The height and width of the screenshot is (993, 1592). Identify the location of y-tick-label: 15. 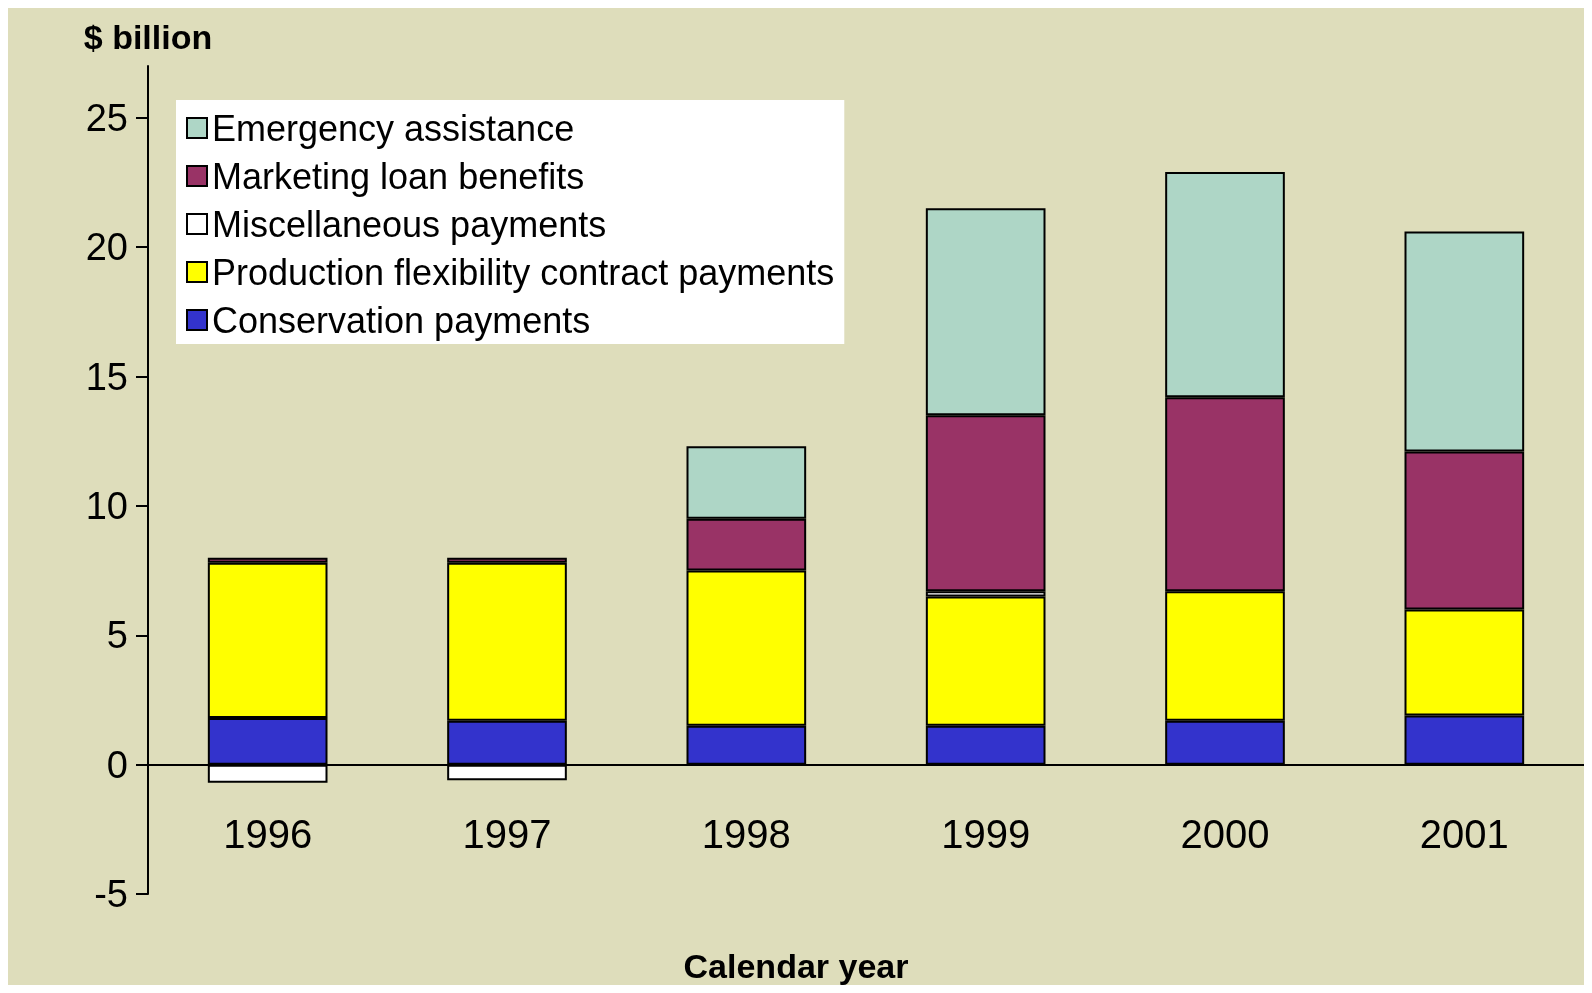
(106, 376).